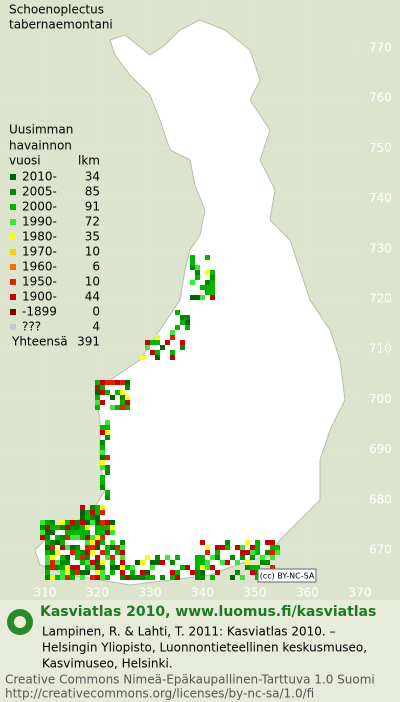 Image resolution: width=400 pixels, height=702 pixels. I want to click on legend-label: 2010-, so click(39, 177).